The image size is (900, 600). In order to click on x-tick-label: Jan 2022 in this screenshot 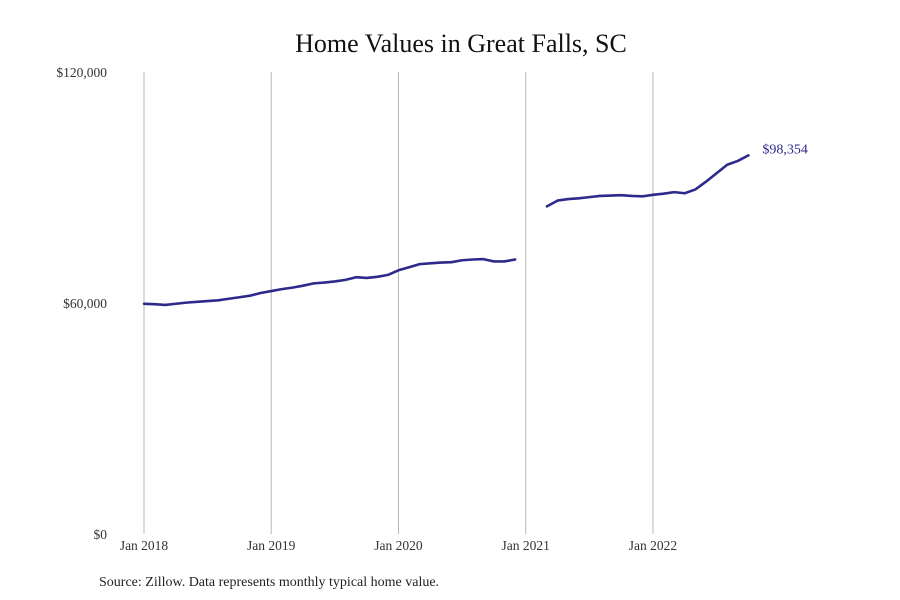, I will do `click(653, 545)`.